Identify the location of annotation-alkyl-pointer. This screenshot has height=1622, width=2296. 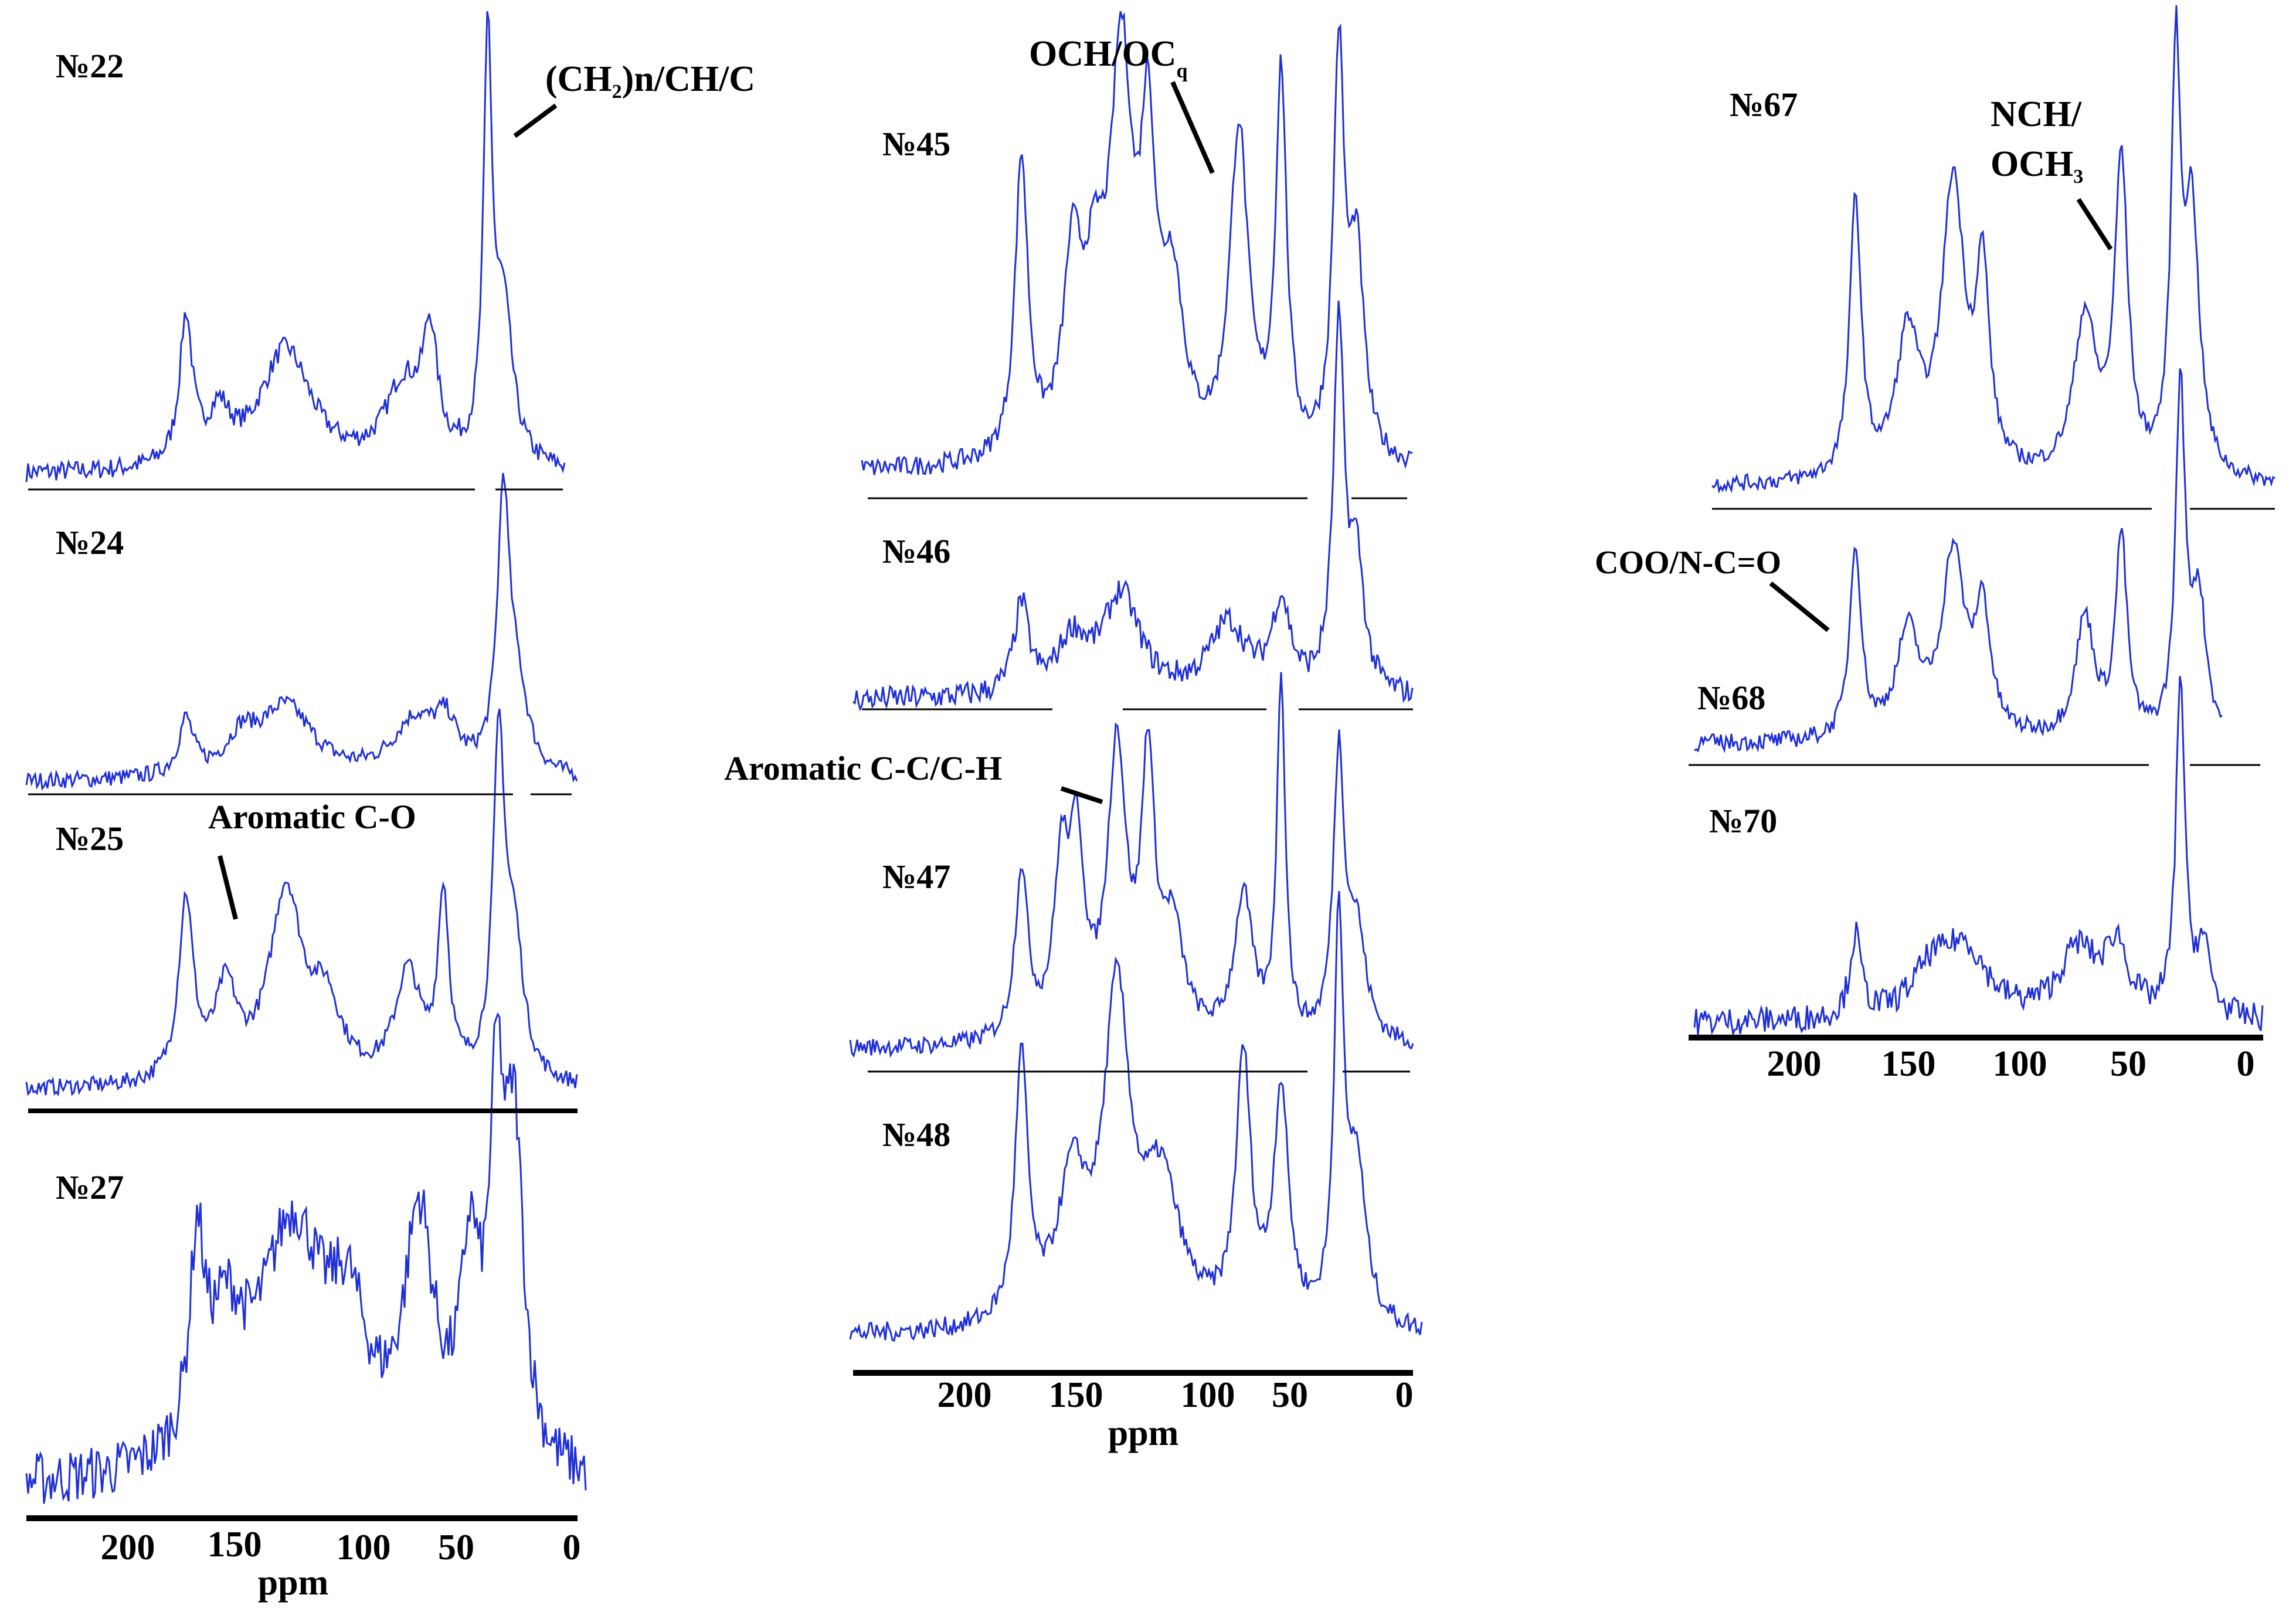
(536, 120).